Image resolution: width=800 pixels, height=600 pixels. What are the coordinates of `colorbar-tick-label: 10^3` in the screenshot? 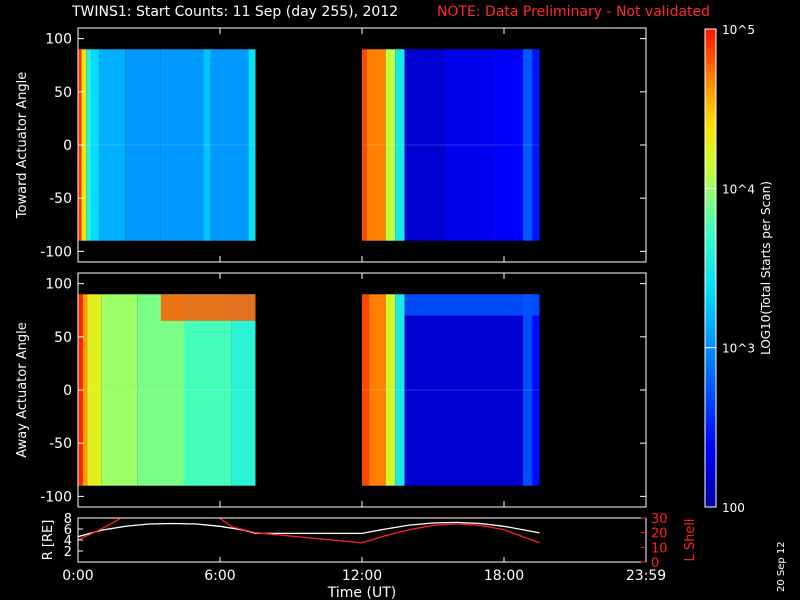 It's located at (738, 349).